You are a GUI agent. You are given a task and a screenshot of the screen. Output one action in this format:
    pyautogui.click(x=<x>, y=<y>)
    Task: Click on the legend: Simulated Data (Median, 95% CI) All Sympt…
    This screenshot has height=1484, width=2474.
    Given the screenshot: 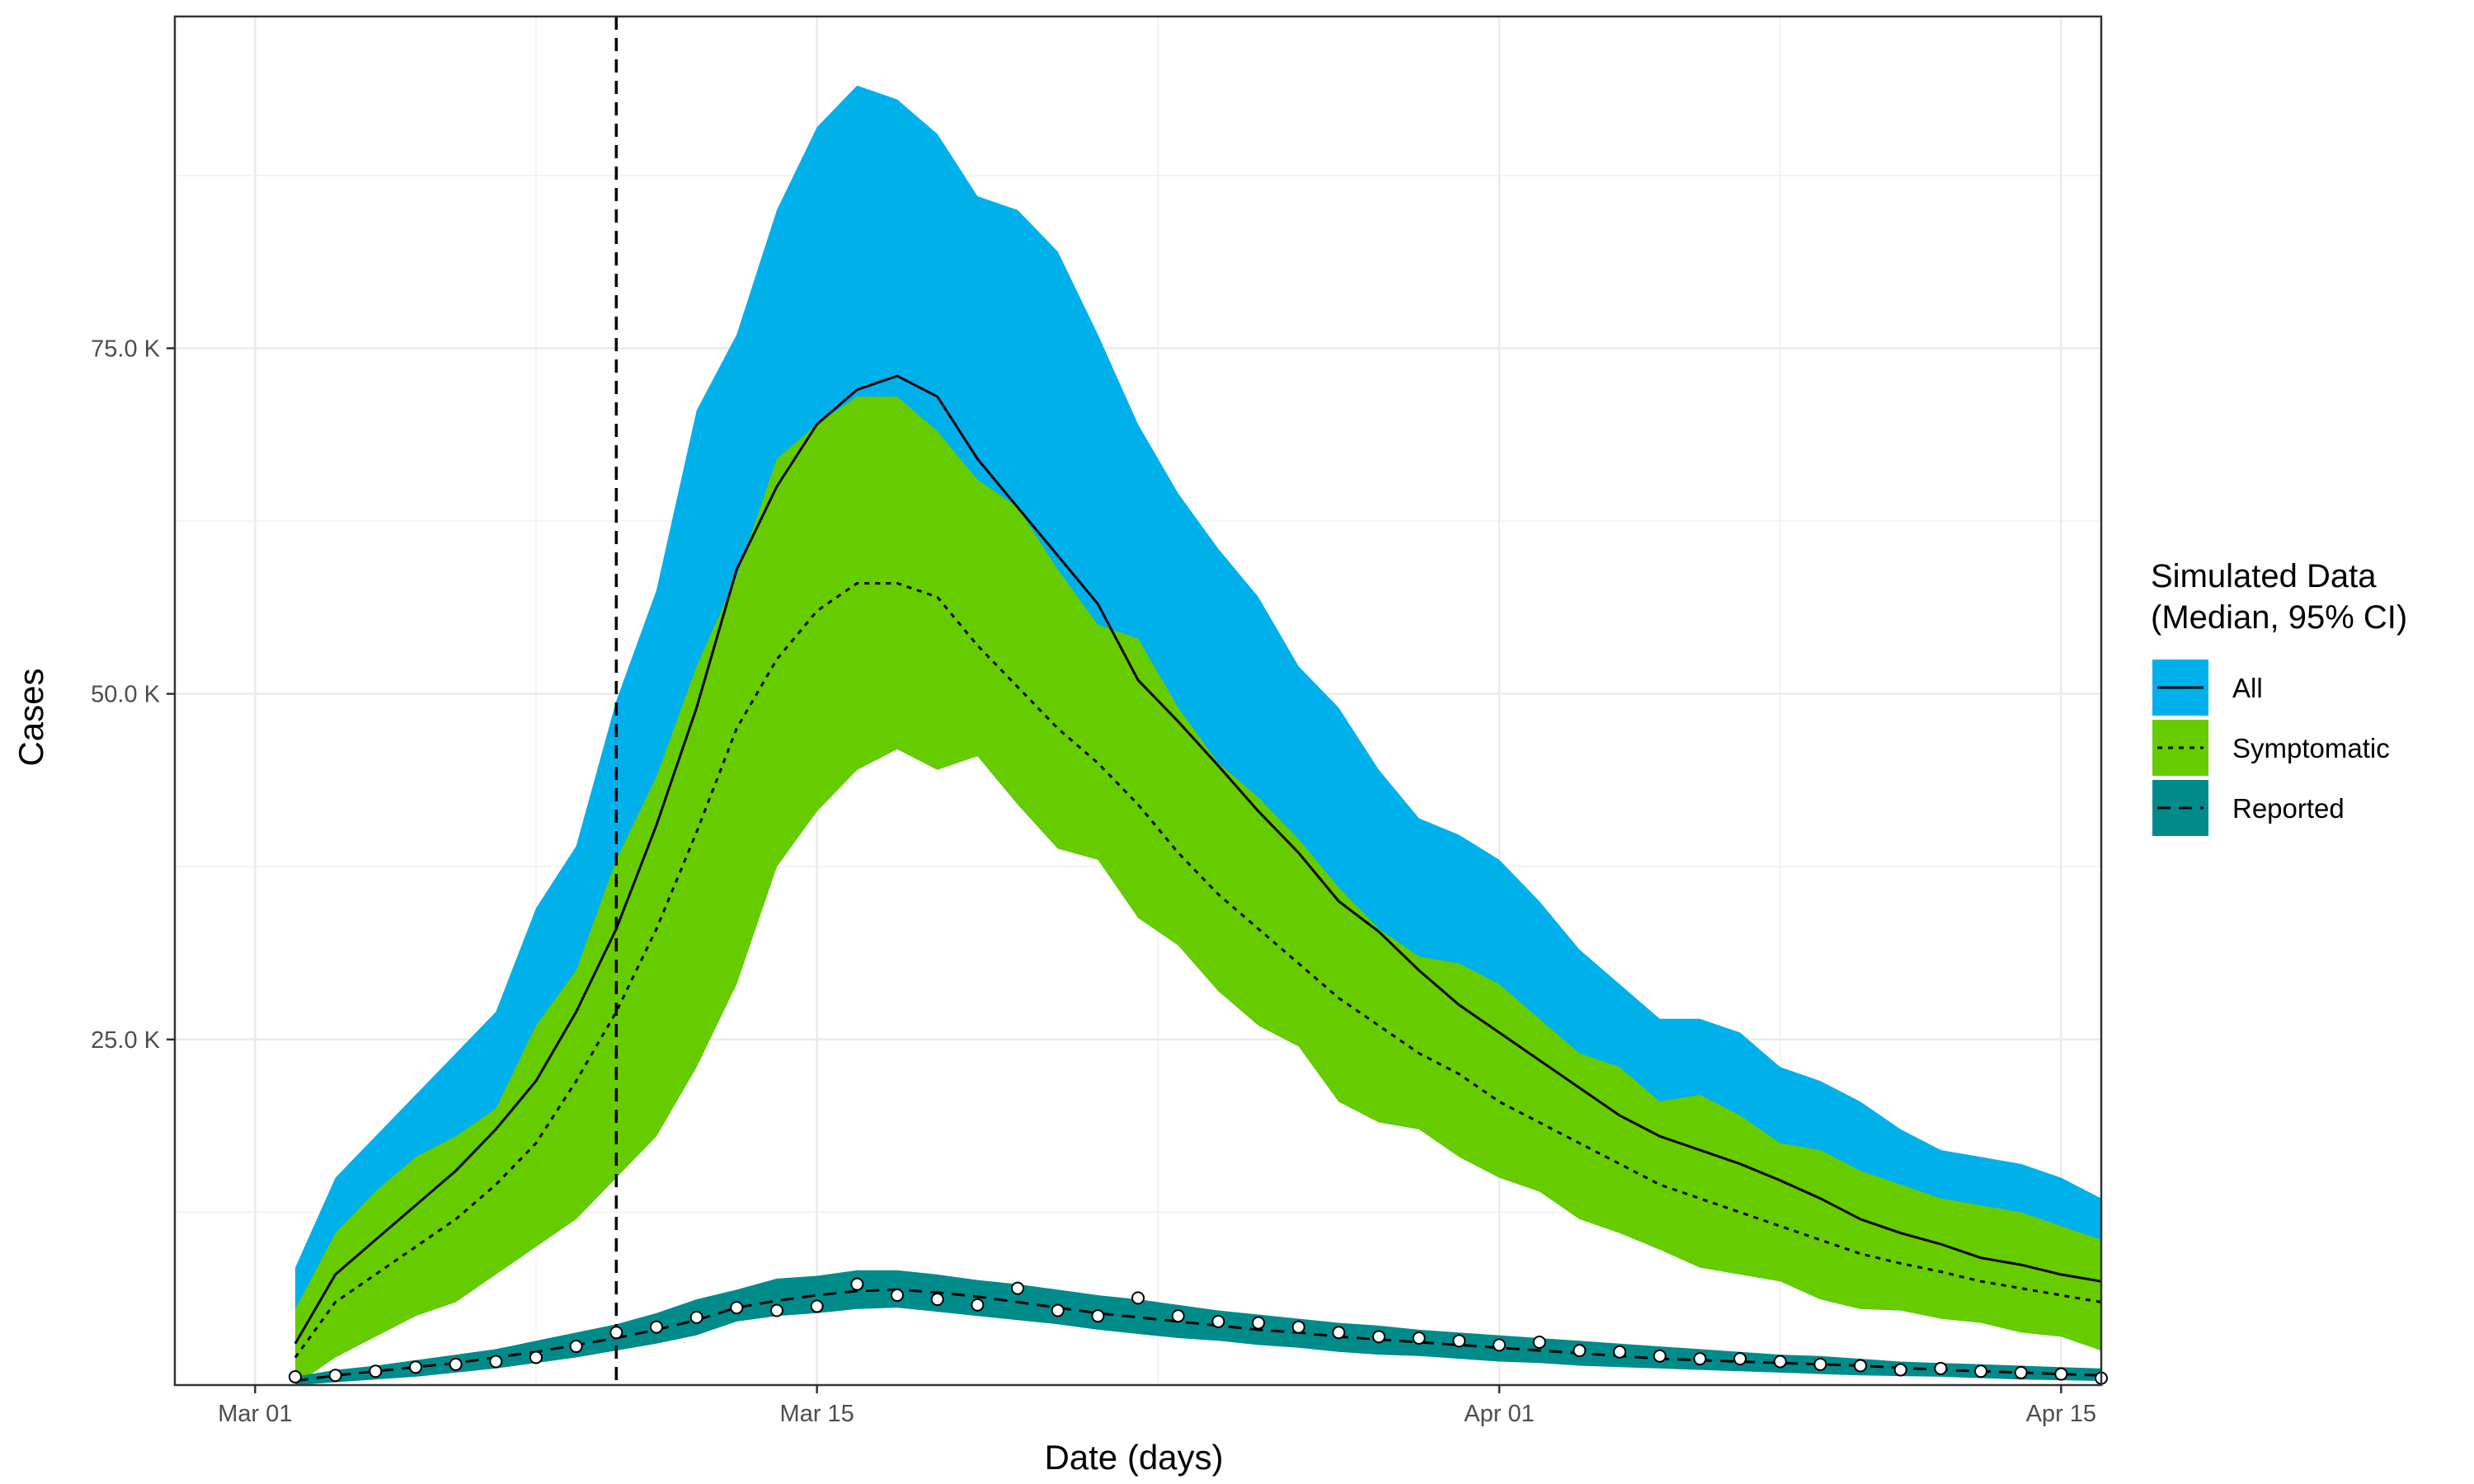 What is the action you would take?
    pyautogui.click(x=2279, y=697)
    